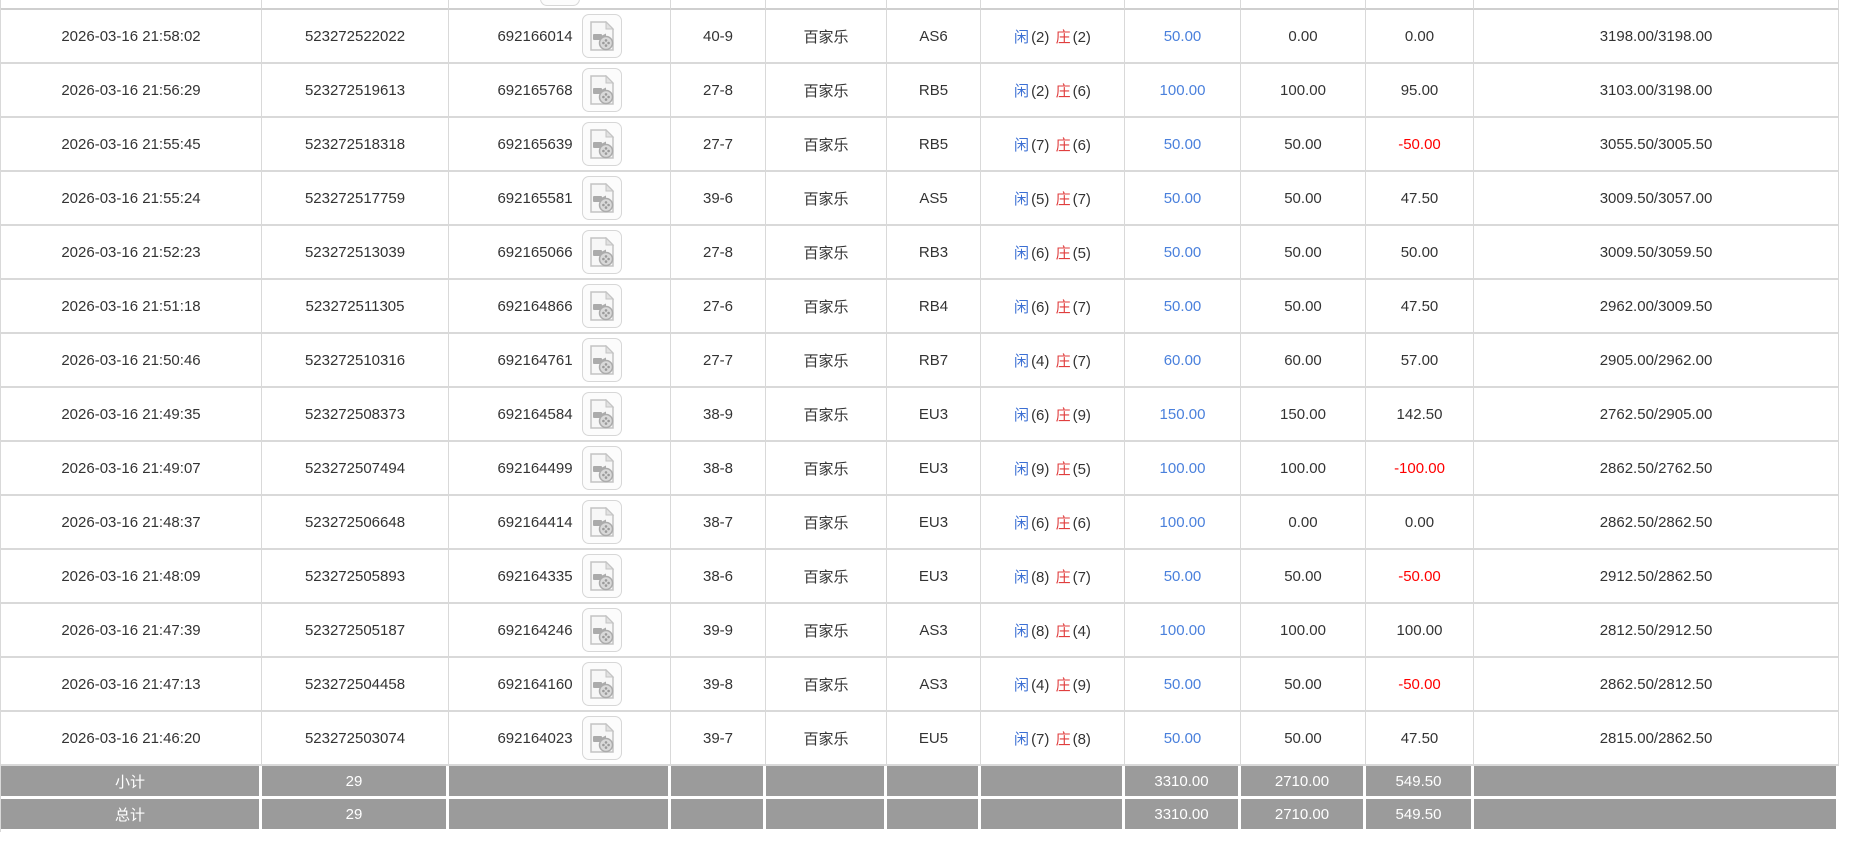 The width and height of the screenshot is (1849, 841). I want to click on cell-bet-amount: 50.00, so click(1183, 307).